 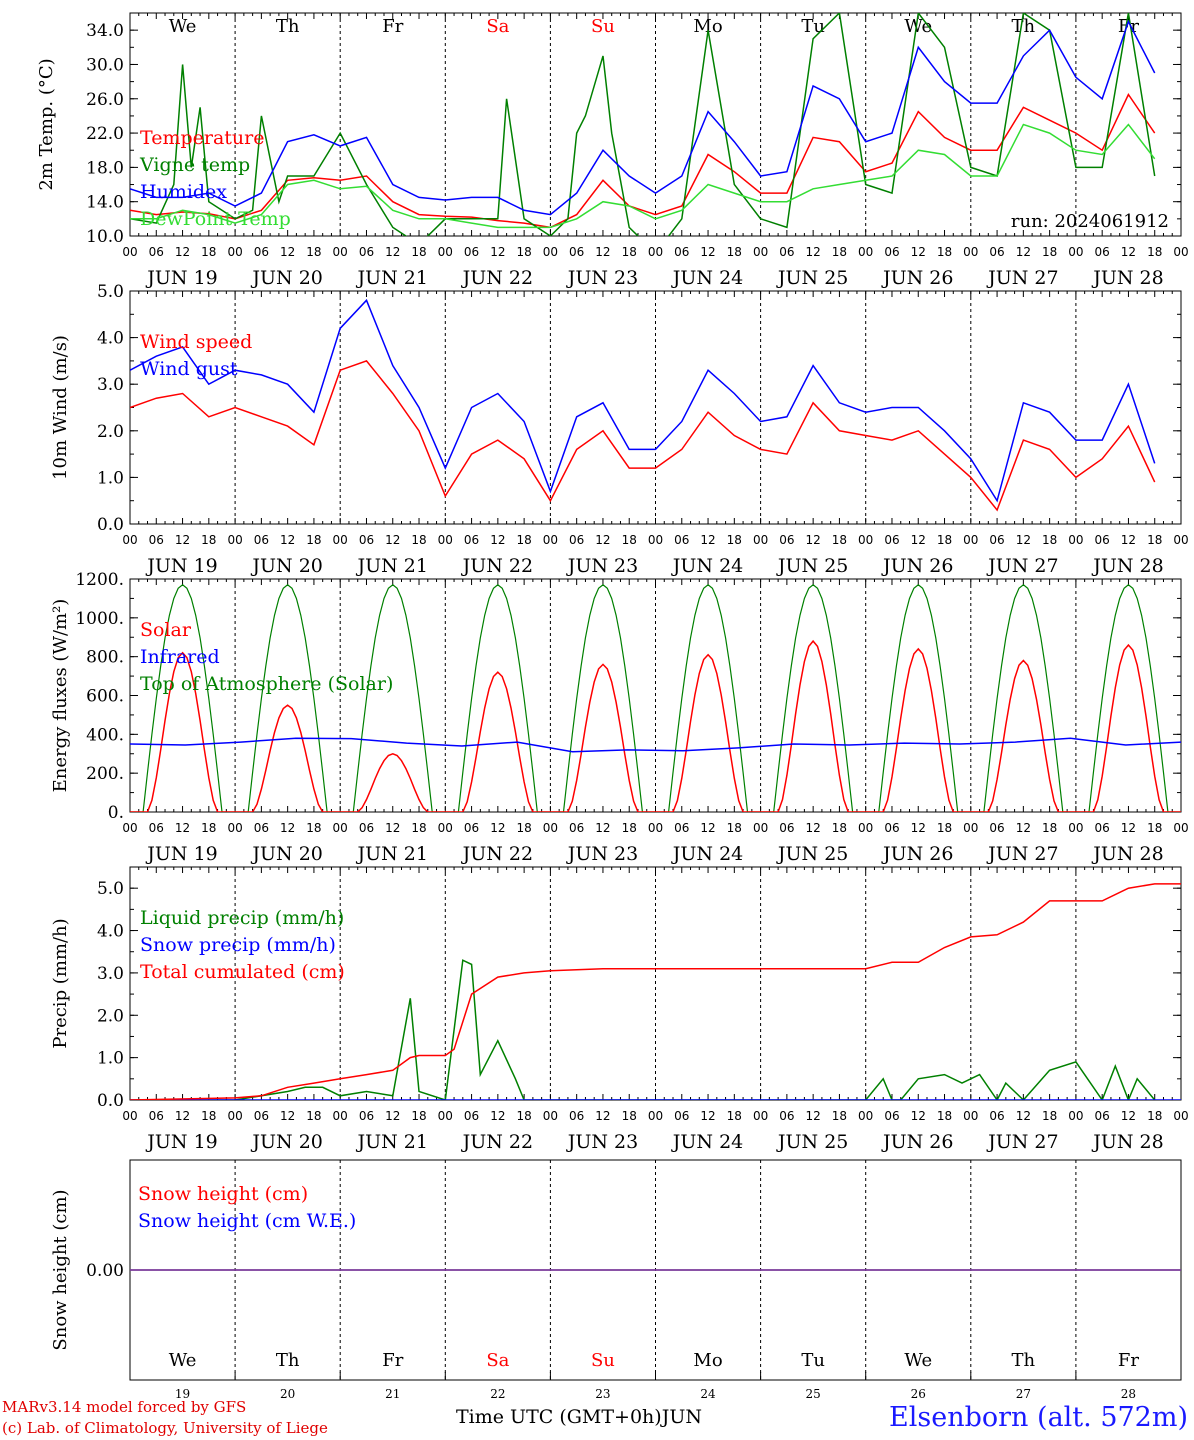 I want to click on run-label: run: 2024061912, so click(x=1090, y=221).